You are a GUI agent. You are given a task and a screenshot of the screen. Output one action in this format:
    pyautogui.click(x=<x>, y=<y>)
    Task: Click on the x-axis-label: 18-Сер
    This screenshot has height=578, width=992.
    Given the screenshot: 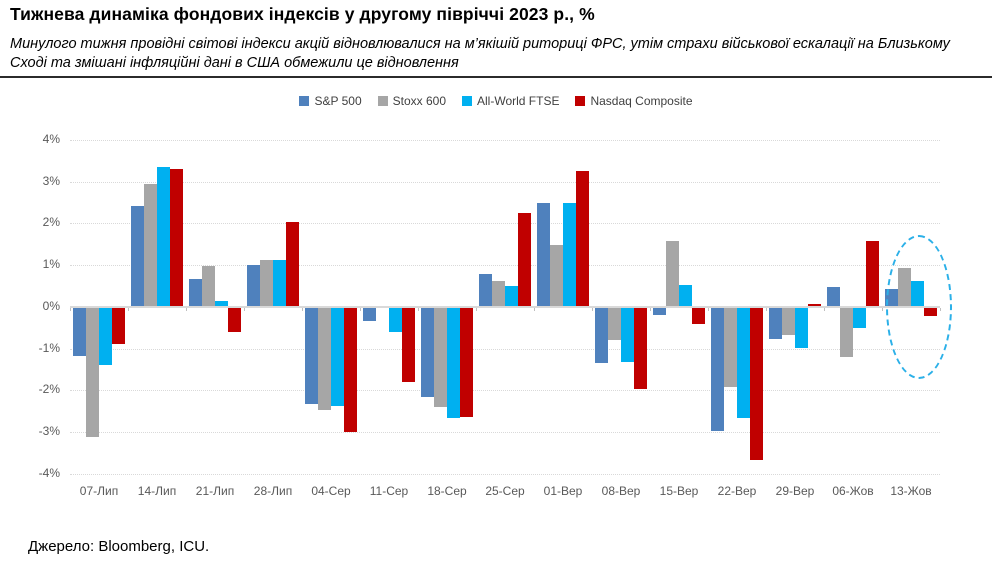 What is the action you would take?
    pyautogui.click(x=447, y=490)
    